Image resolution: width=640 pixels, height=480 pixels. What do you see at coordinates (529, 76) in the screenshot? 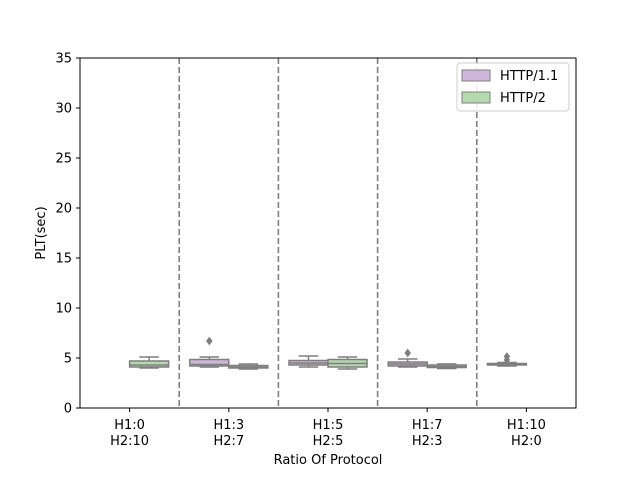
I see `legend-label: HTTP/1.1` at bounding box center [529, 76].